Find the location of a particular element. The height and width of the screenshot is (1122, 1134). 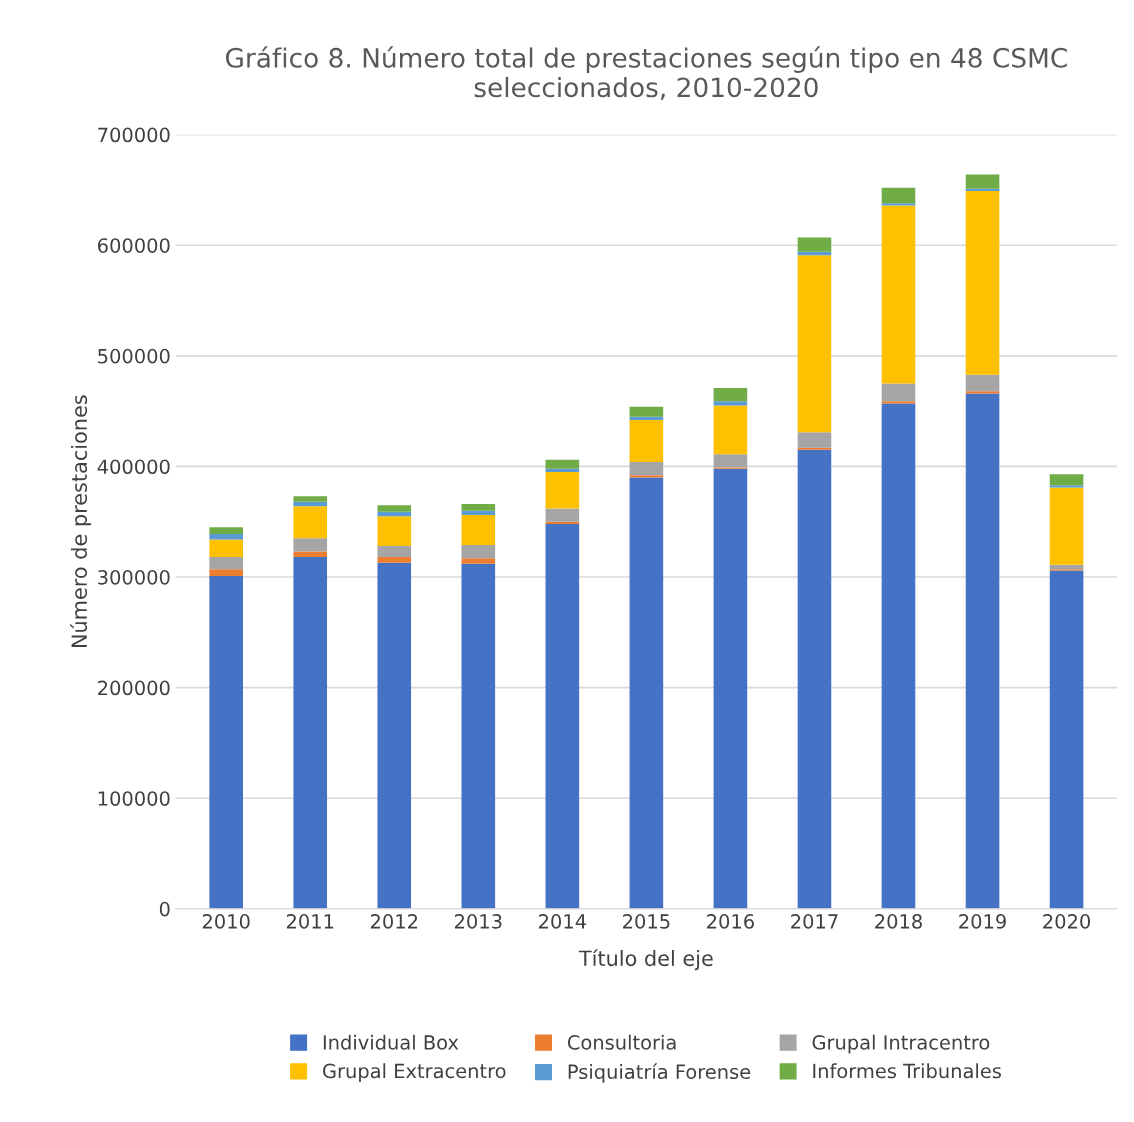

x-tick-label: 2017 is located at coordinates (814, 921).